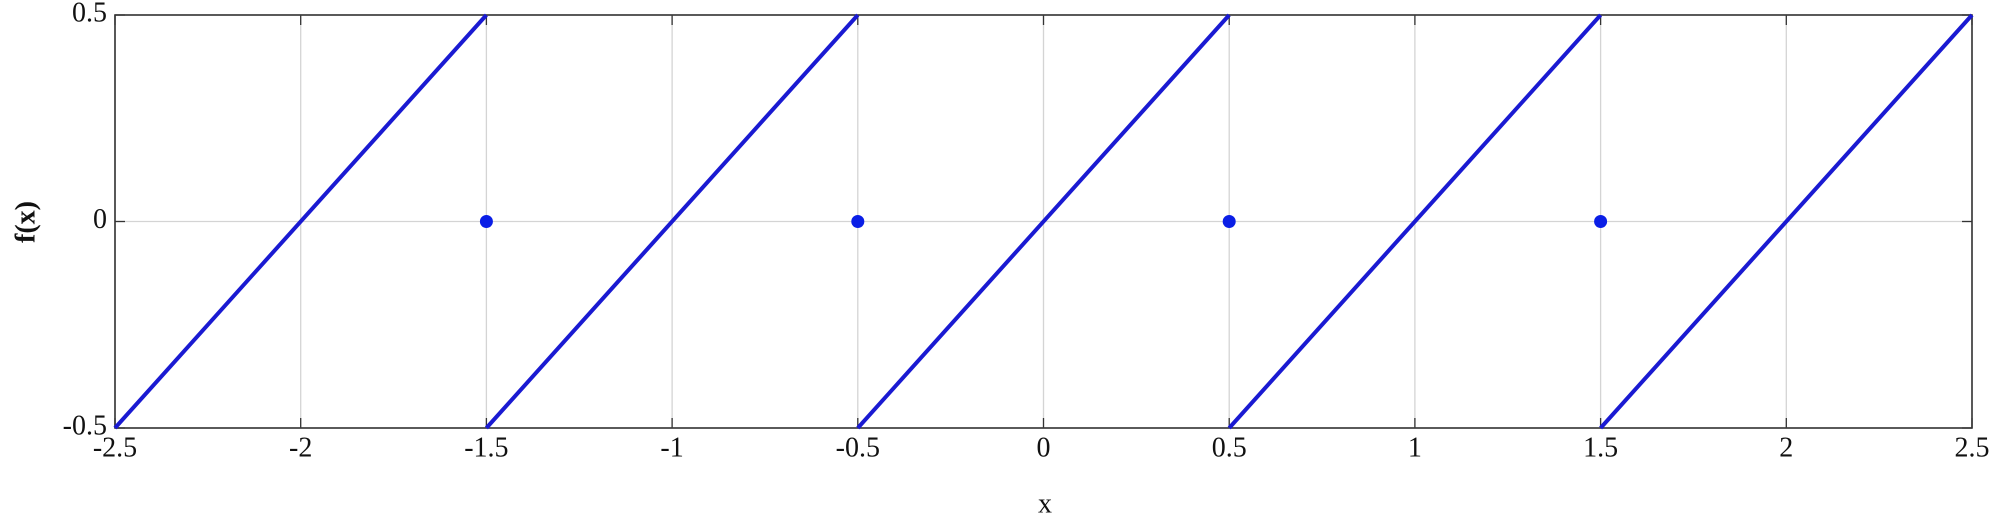  What do you see at coordinates (85, 425) in the screenshot?
I see `y-tick-label: -0.5` at bounding box center [85, 425].